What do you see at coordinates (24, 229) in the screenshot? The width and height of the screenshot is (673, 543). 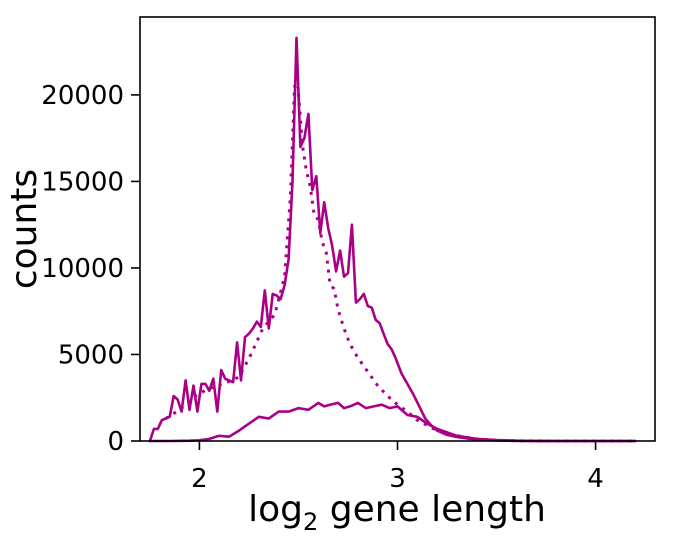 I see `y-axis-label: counts` at bounding box center [24, 229].